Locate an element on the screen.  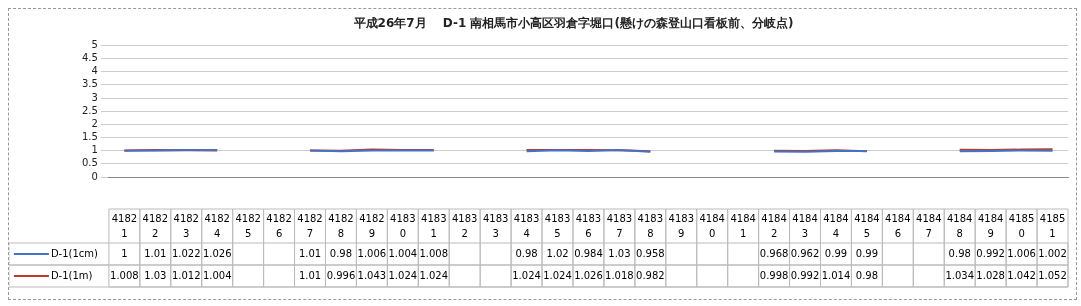
x-tick-label: 41840 is located at coordinates (712, 225).